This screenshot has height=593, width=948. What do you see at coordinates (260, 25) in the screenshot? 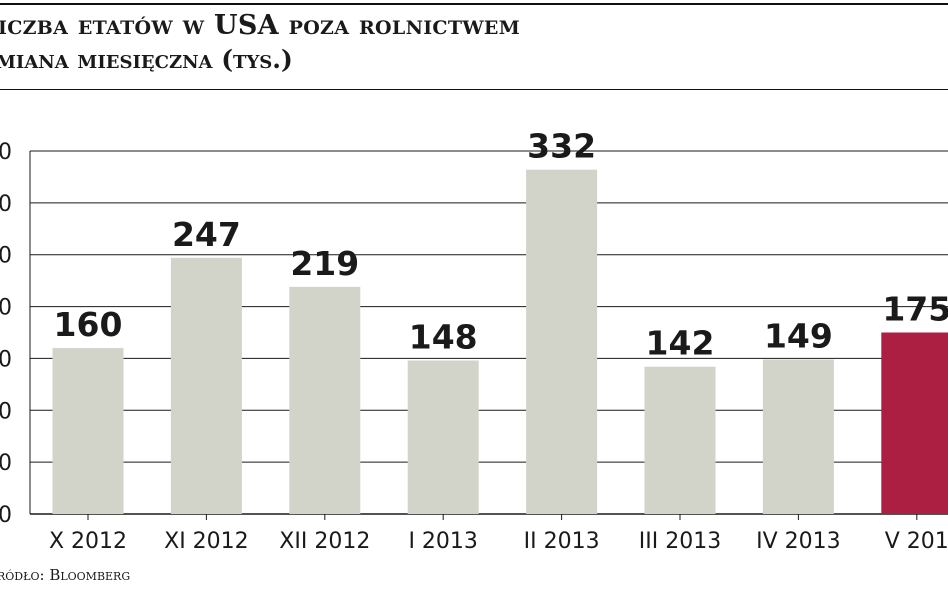
I see `chart-title: iczba etatów w USA poza rolnictwem` at bounding box center [260, 25].